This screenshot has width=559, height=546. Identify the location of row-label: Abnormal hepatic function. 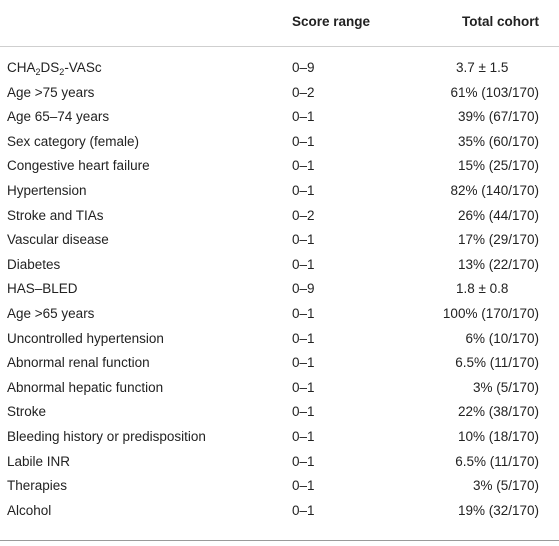
(85, 387).